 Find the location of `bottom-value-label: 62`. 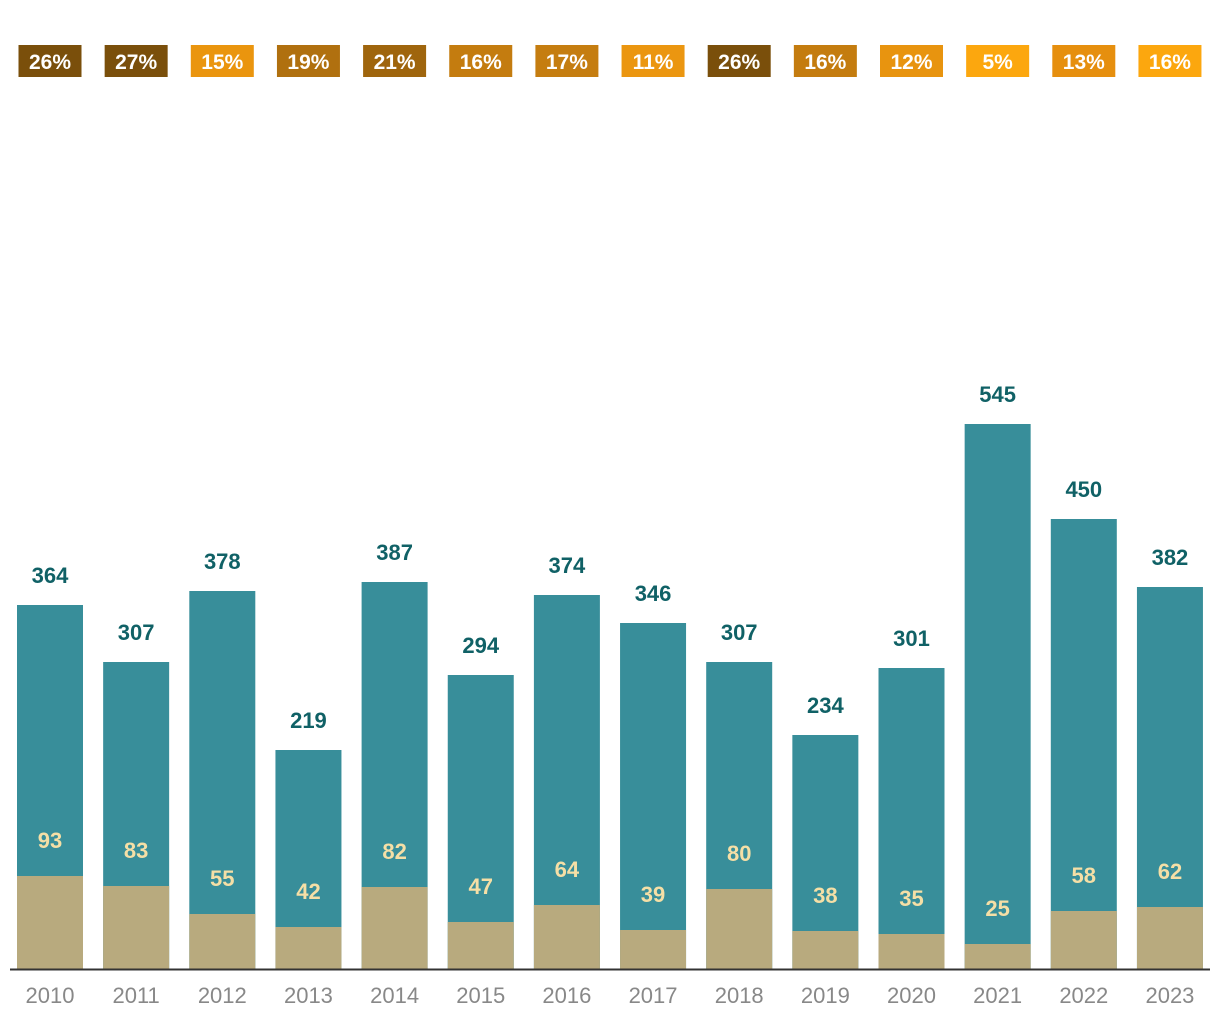

bottom-value-label: 62 is located at coordinates (1170, 871).